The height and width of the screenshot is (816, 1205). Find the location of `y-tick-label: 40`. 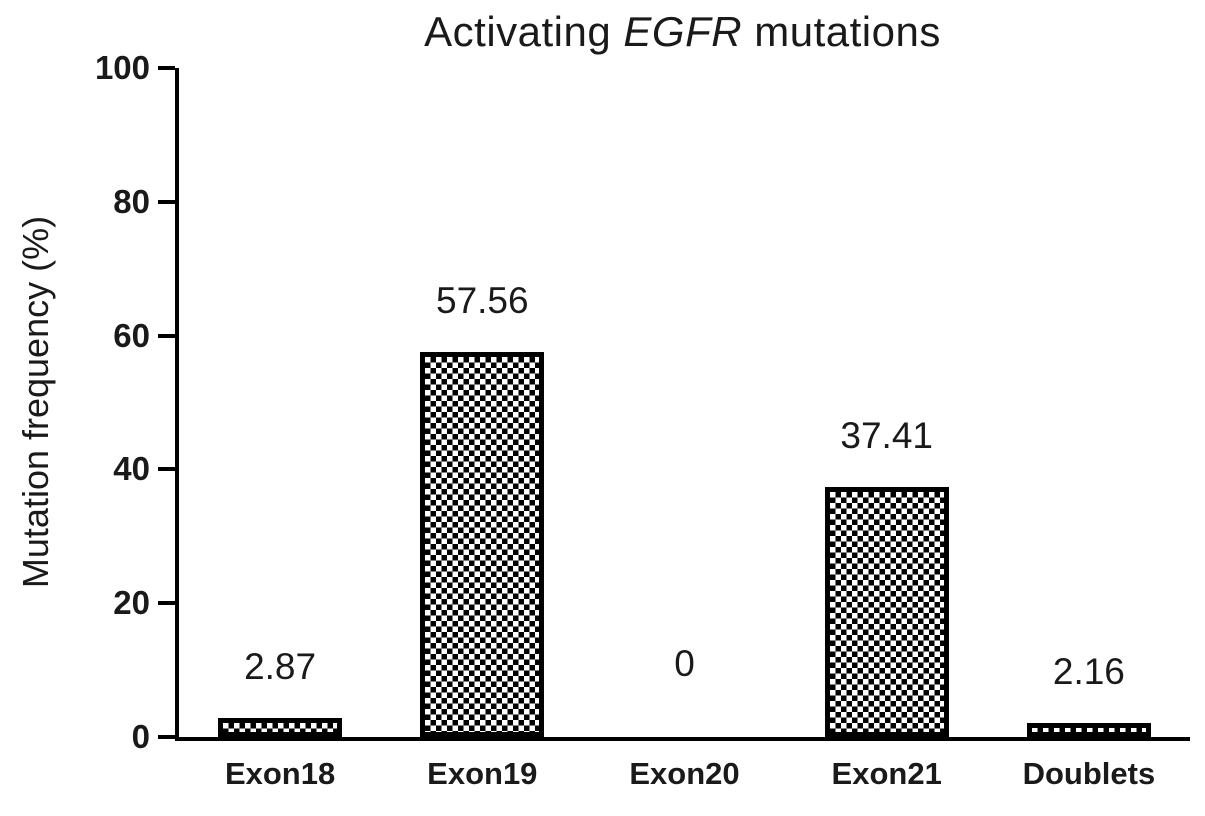

y-tick-label: 40 is located at coordinates (131, 469).